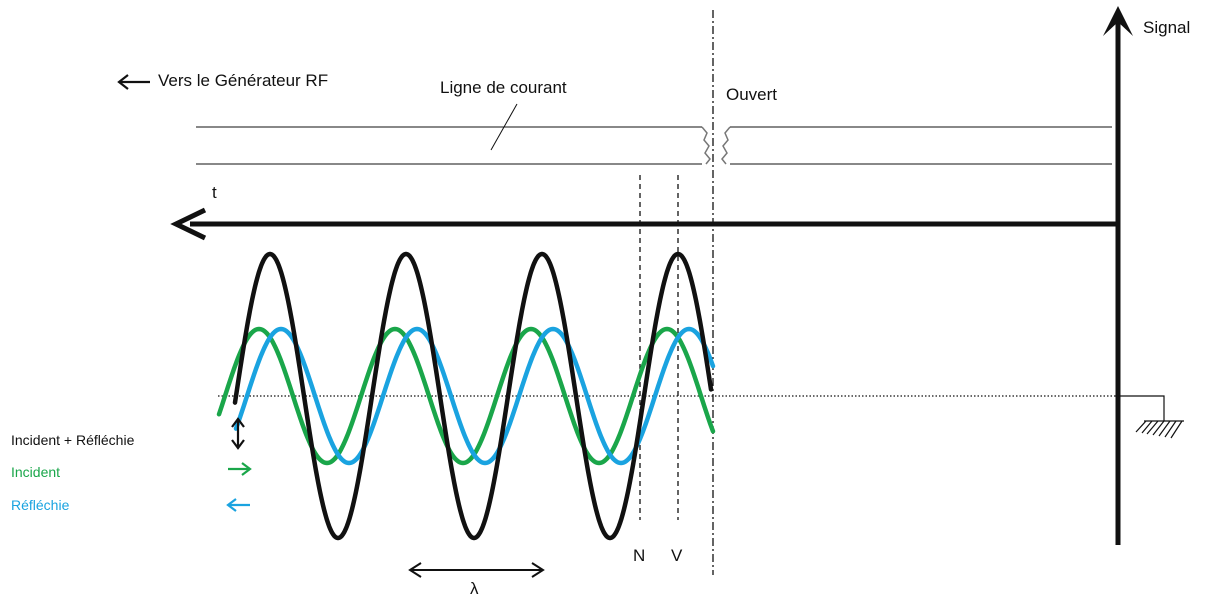 The image size is (1209, 599). What do you see at coordinates (214, 192) in the screenshot?
I see `time-axis-label: t` at bounding box center [214, 192].